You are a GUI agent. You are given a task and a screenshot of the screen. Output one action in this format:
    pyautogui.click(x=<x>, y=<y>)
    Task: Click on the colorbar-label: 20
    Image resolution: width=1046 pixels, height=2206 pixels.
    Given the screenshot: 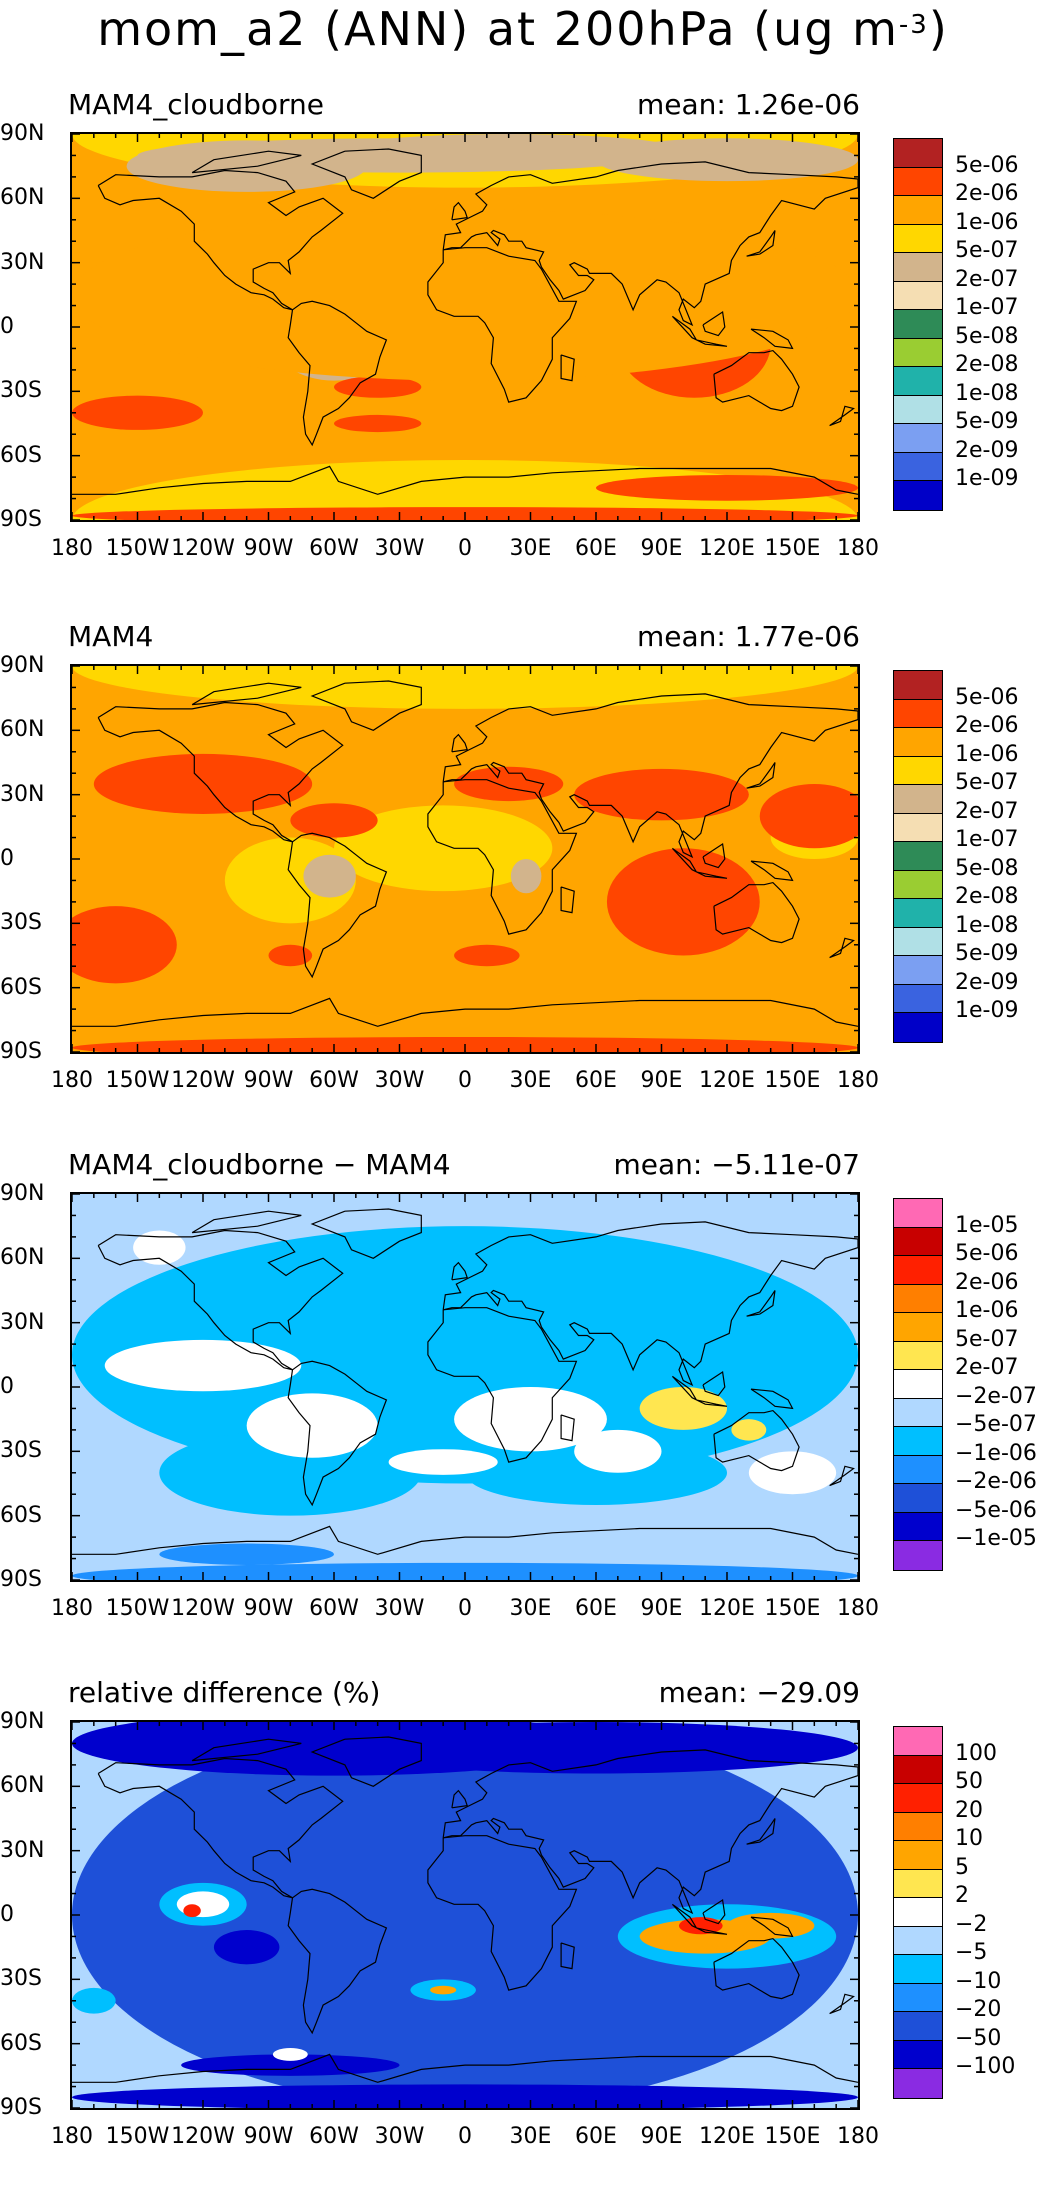 What is the action you would take?
    pyautogui.click(x=969, y=1810)
    